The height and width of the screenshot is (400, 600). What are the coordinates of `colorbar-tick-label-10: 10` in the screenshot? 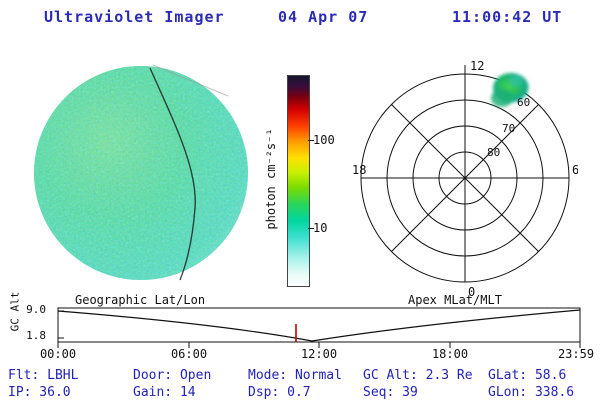 It's located at (320, 228).